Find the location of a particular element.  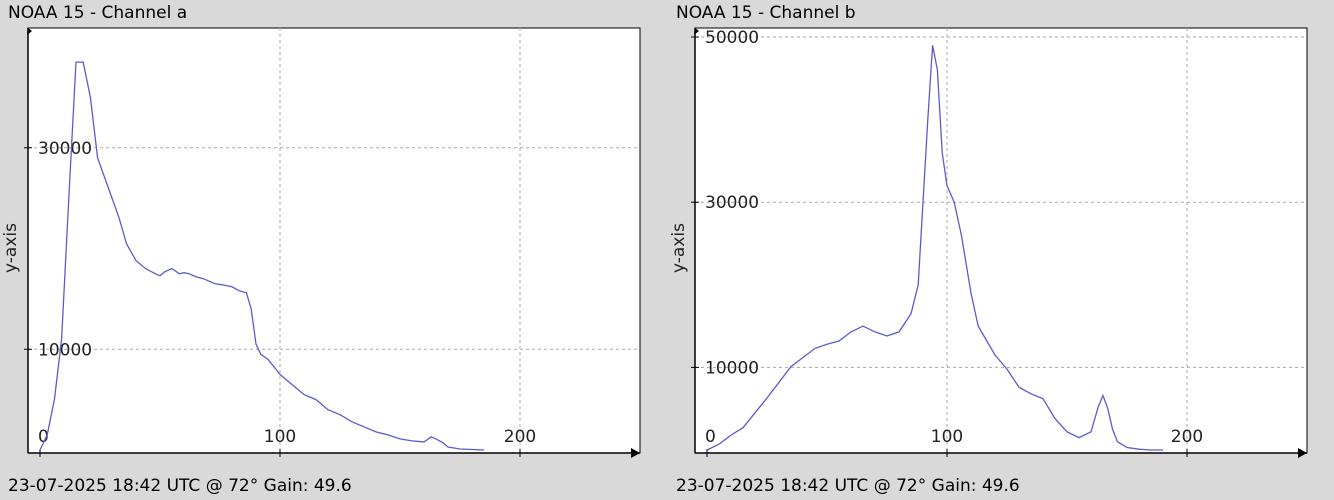

chart-a-y-axis-arrow is located at coordinates (29, 31).